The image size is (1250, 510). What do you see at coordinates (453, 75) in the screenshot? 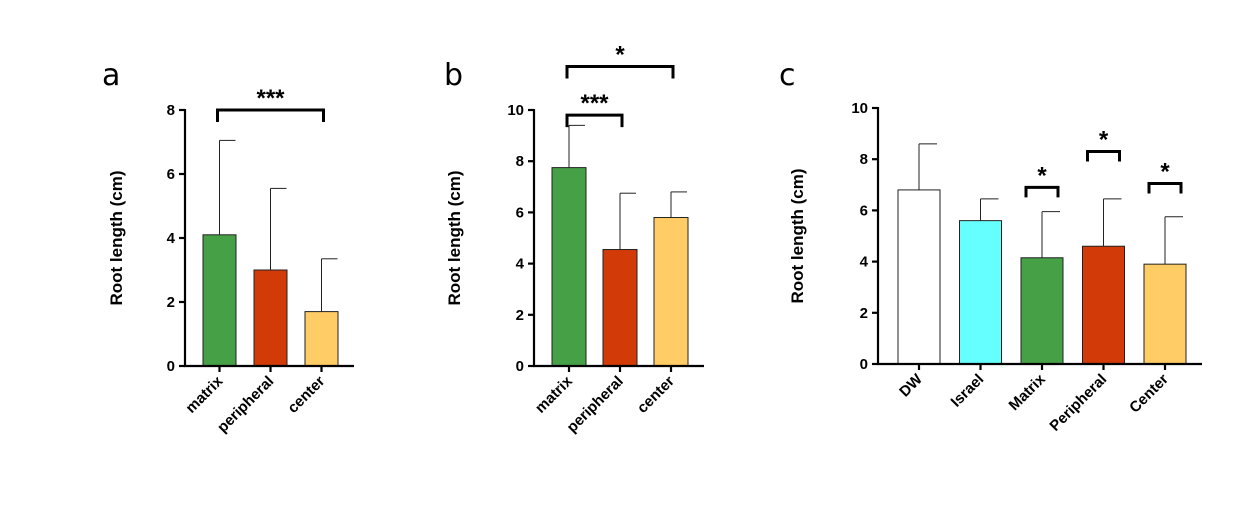
I see `panel-label: b` at bounding box center [453, 75].